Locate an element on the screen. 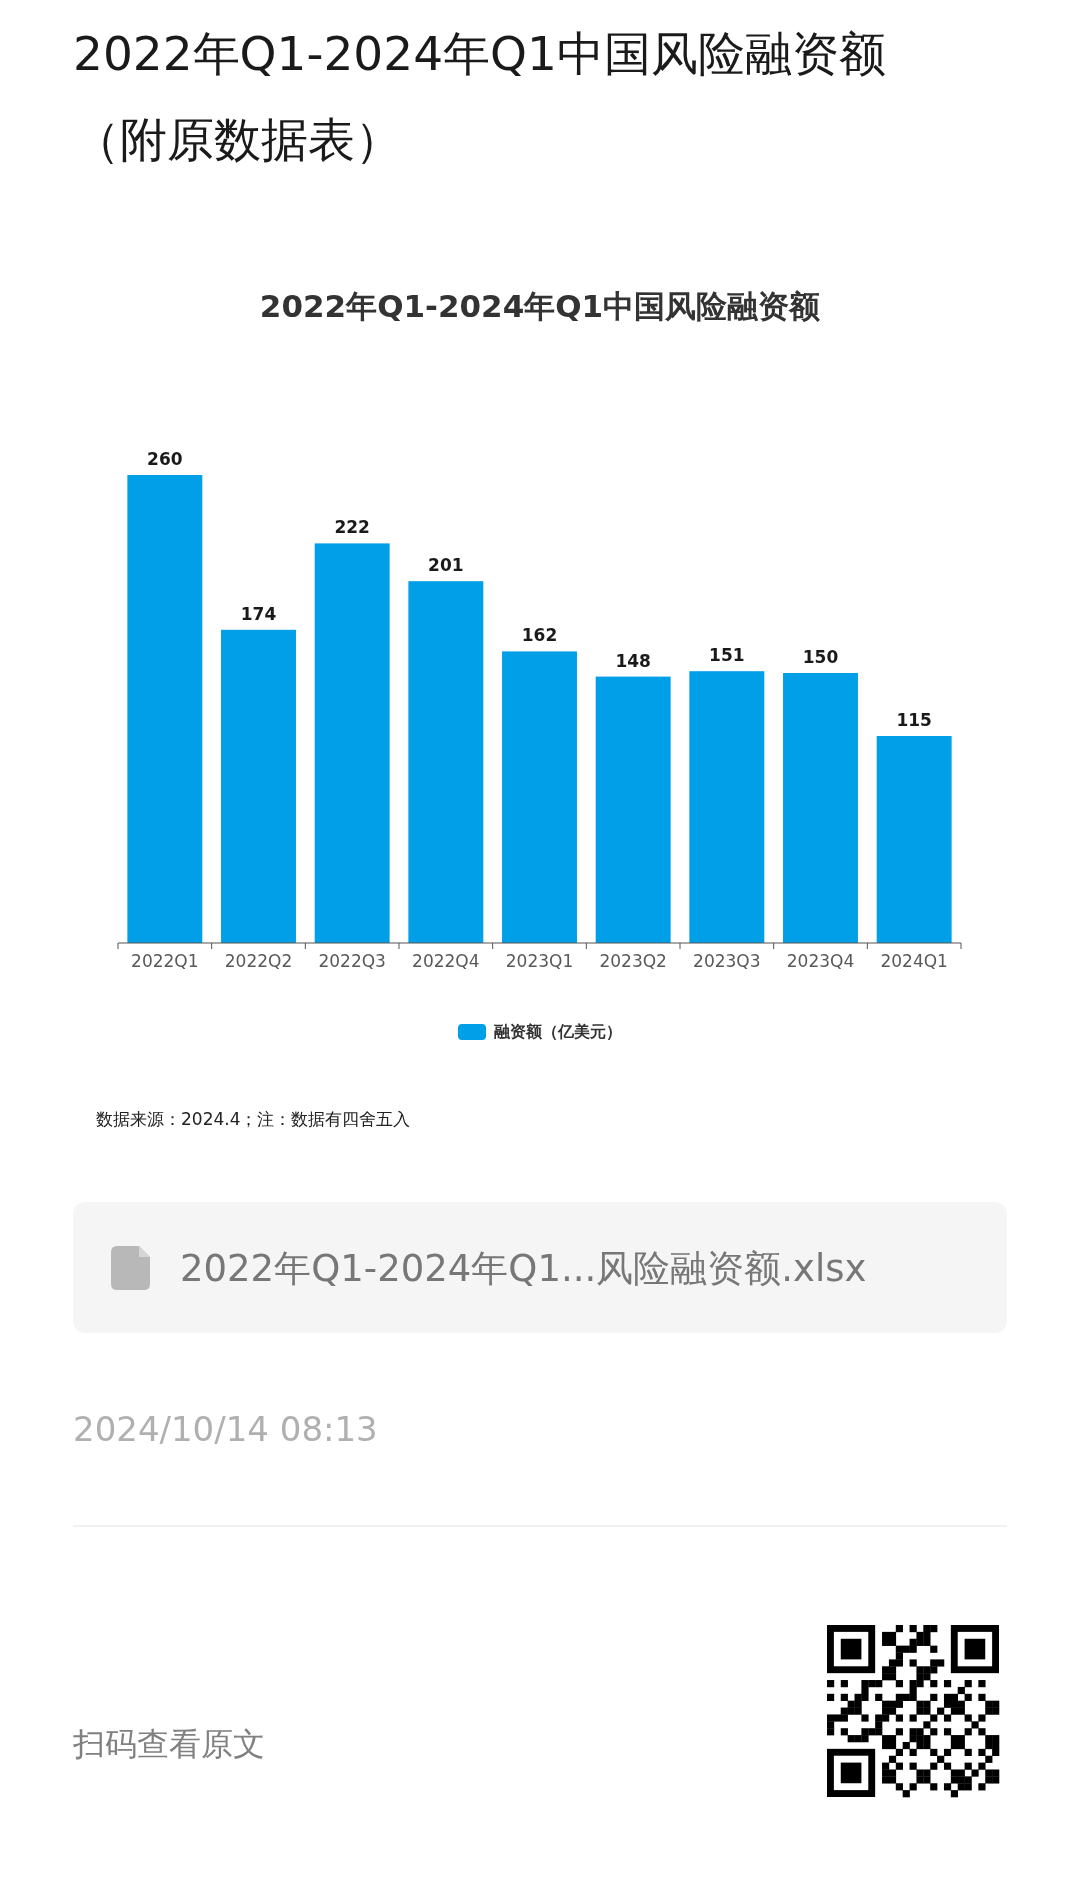 This screenshot has height=1897, width=1080. x-tick-label: 2023Q1 is located at coordinates (539, 961).